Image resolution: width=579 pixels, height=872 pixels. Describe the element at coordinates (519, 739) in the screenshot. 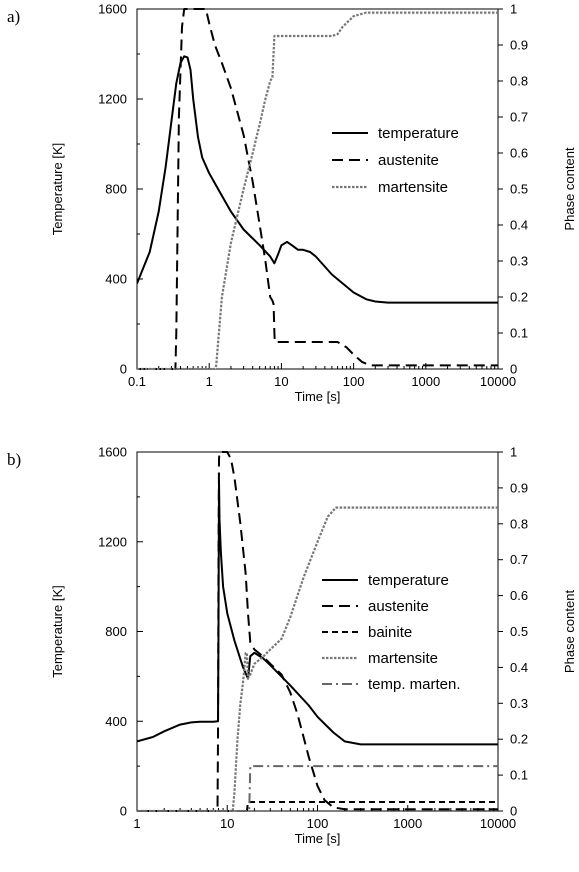

I see `chart2-y2-tick-label-2: 0.2` at that location.